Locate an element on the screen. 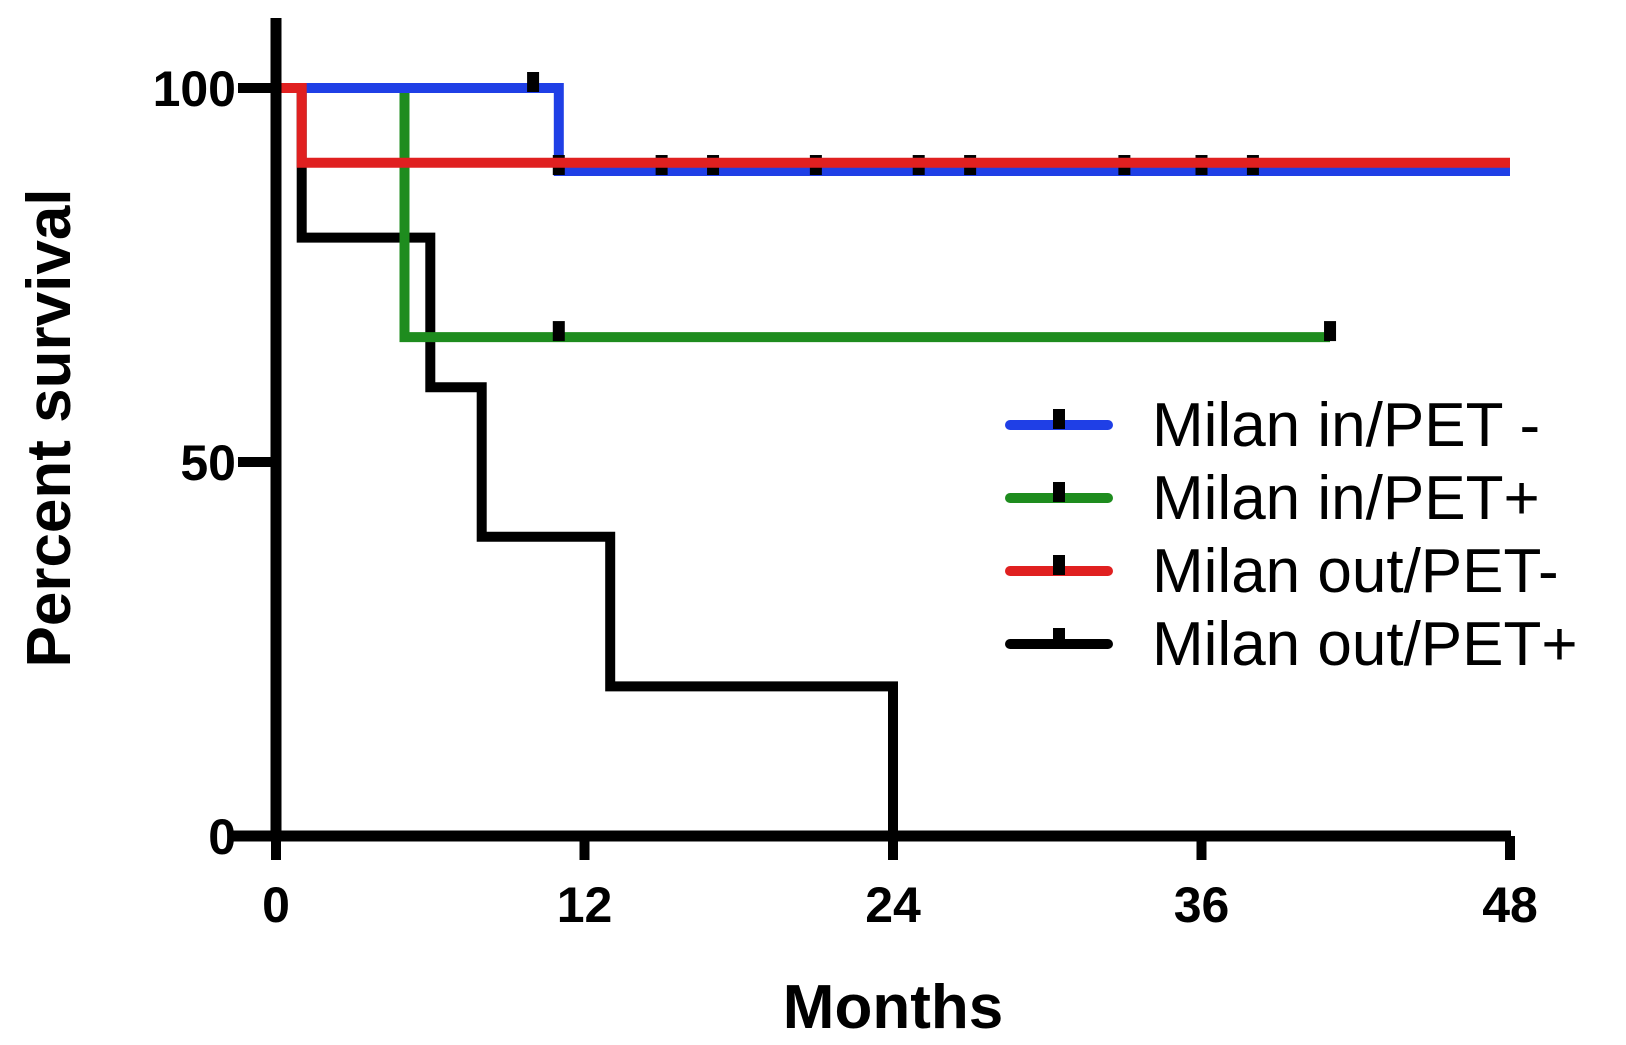  y-tick-label-50: 50 is located at coordinates (208, 463).